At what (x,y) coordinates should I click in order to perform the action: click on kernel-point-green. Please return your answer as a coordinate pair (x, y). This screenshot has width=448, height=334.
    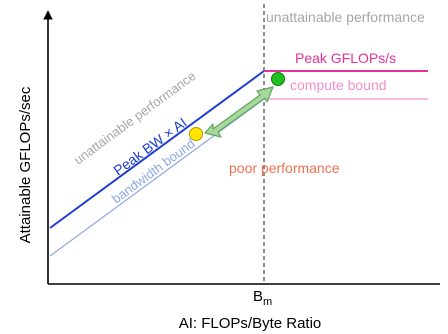
    Looking at the image, I should click on (278, 79).